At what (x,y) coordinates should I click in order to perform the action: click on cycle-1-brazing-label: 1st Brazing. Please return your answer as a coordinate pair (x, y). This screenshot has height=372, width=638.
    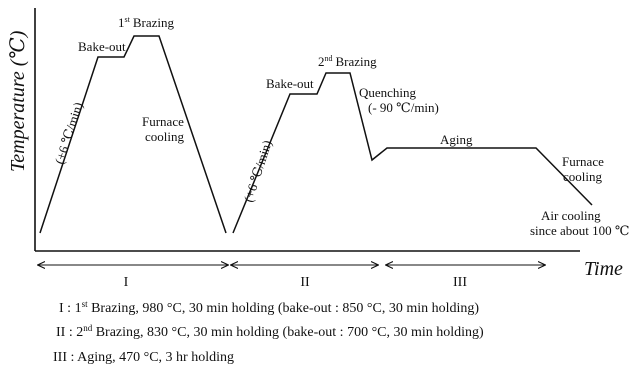
    Looking at the image, I should click on (146, 22).